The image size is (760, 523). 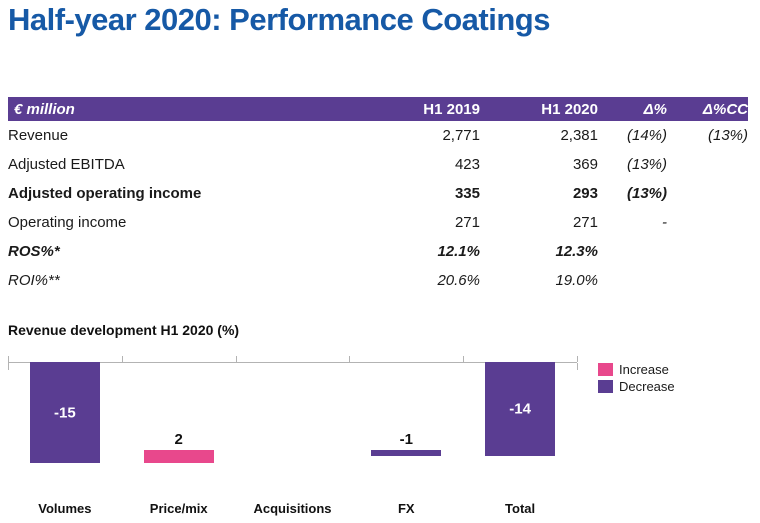 What do you see at coordinates (178, 439) in the screenshot?
I see `bar-value-label: 2` at bounding box center [178, 439].